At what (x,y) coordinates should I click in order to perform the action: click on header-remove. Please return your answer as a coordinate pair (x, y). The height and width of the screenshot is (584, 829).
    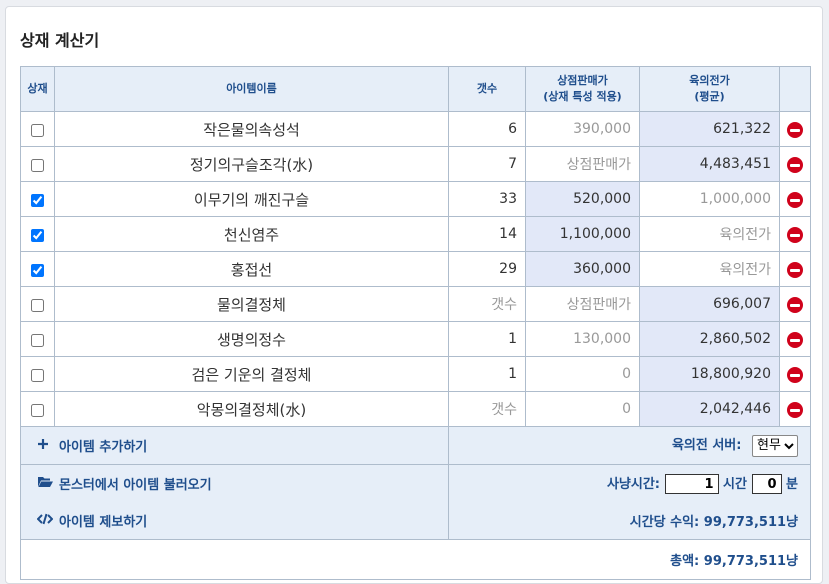
    Looking at the image, I should click on (795, 89).